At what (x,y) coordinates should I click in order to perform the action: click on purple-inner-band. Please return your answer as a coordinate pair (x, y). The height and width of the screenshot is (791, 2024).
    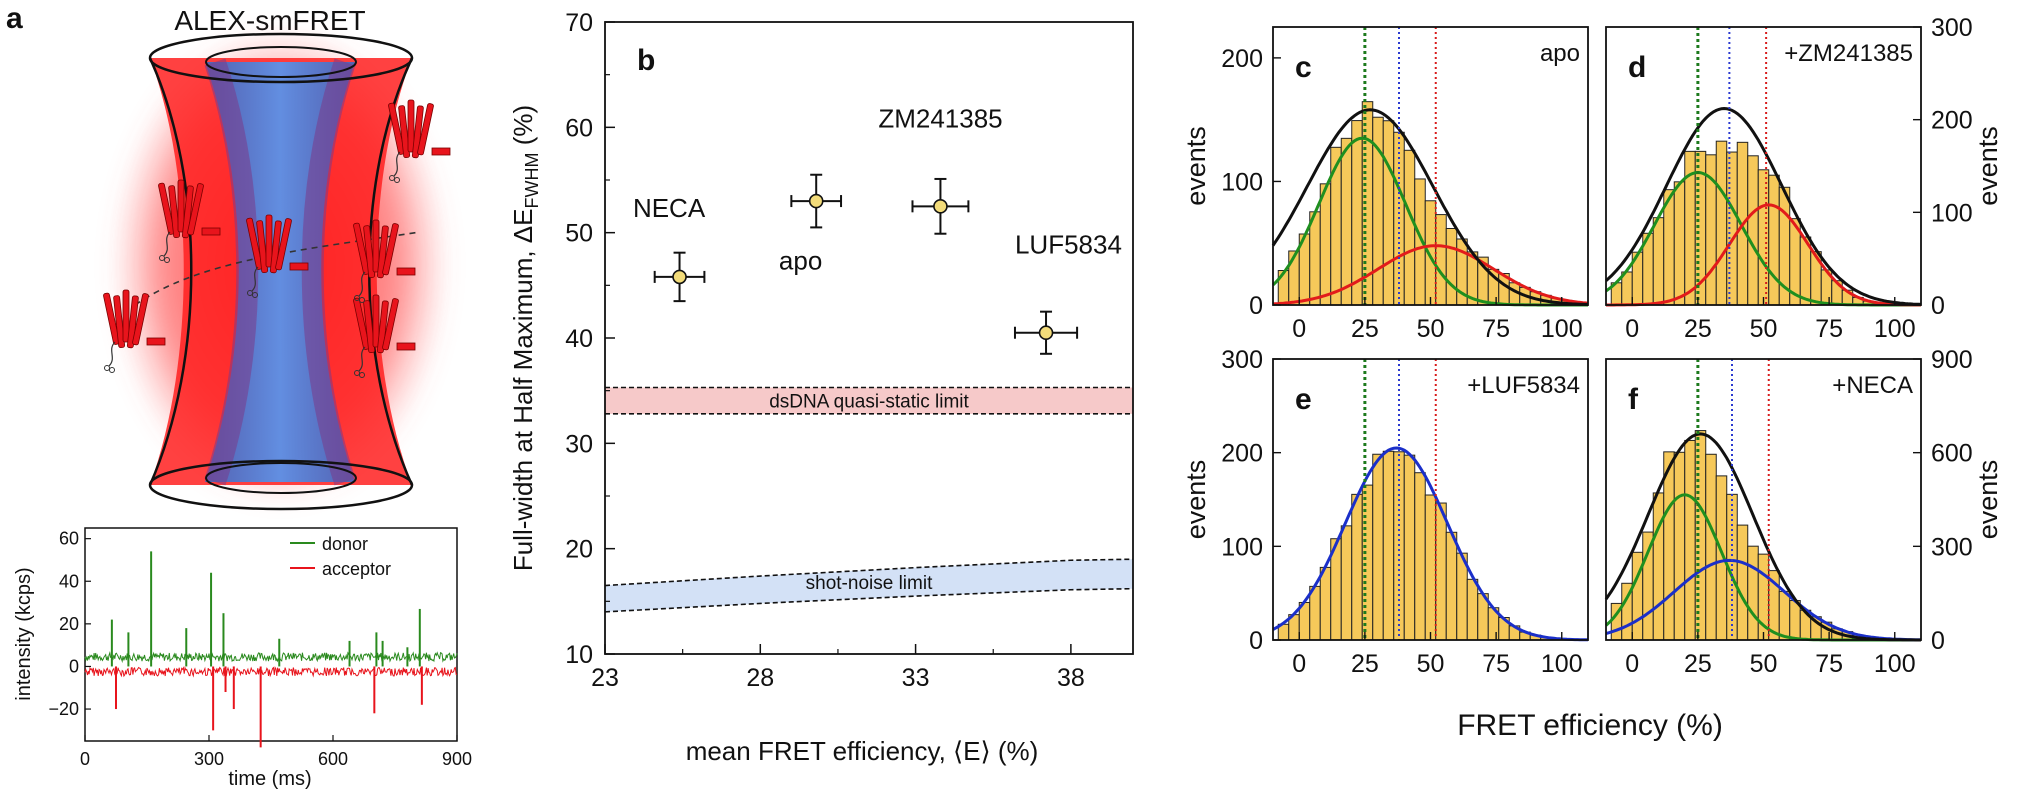
    Looking at the image, I should click on (231, 272).